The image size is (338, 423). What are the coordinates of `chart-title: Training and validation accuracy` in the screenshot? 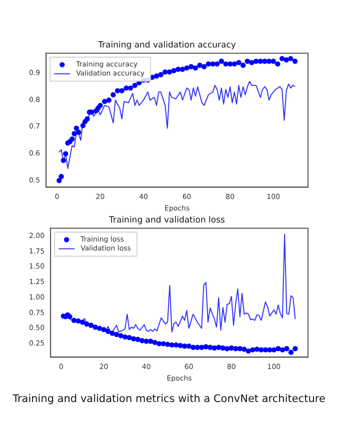 It's located at (166, 45).